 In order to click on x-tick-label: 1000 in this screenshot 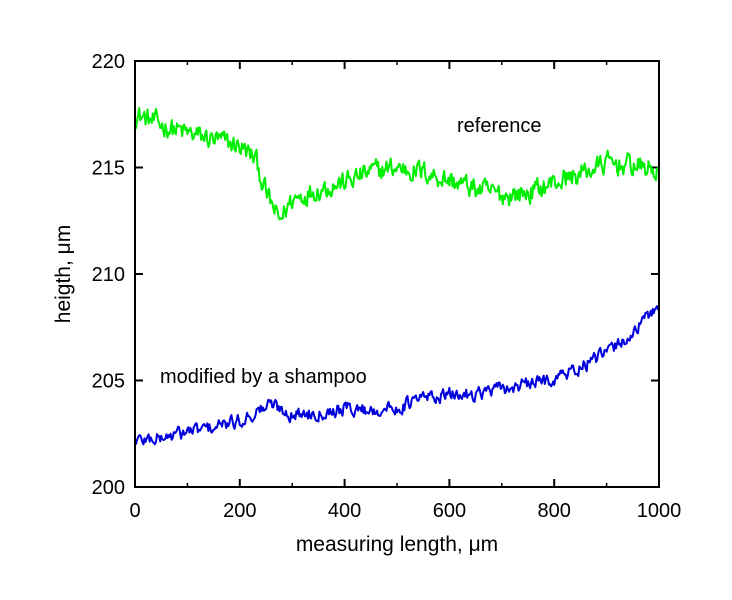, I will do `click(659, 511)`.